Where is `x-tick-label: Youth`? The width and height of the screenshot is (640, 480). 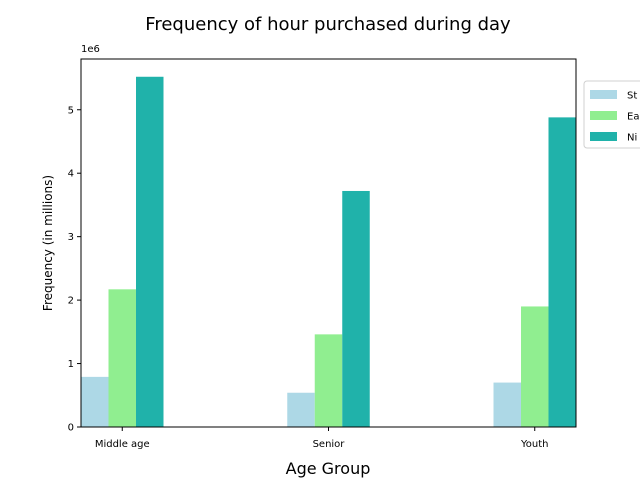
x-tick-label: Youth is located at coordinates (534, 444).